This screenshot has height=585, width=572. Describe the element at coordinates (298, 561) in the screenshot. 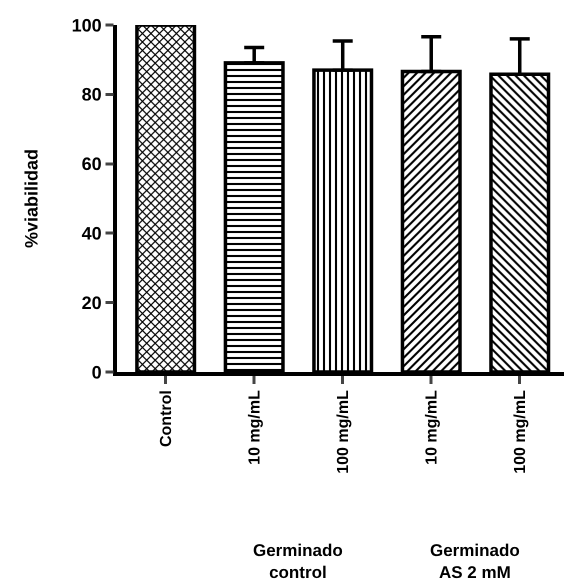

I see `text: Germinado control` at that location.